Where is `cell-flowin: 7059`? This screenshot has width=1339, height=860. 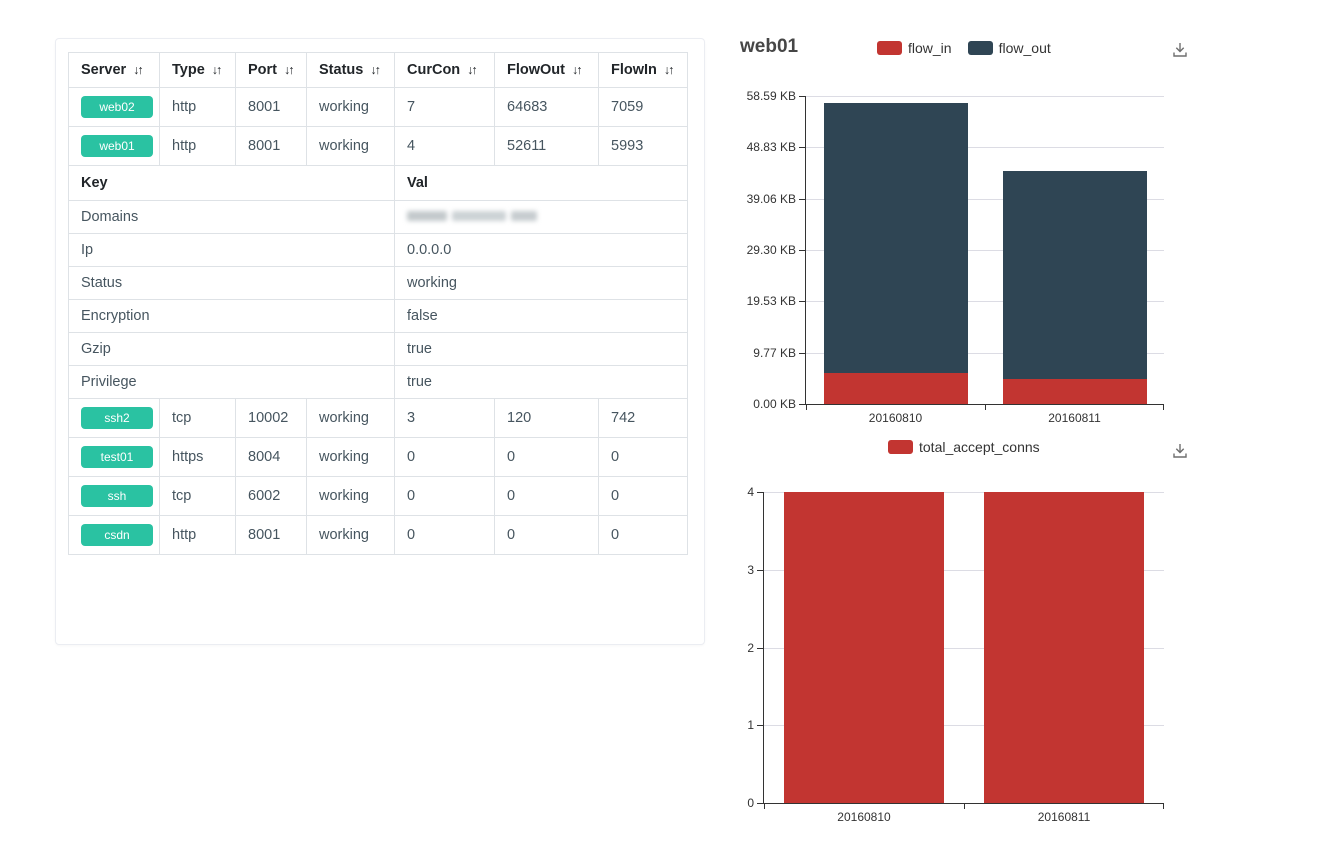
cell-flowin: 7059 is located at coordinates (643, 107).